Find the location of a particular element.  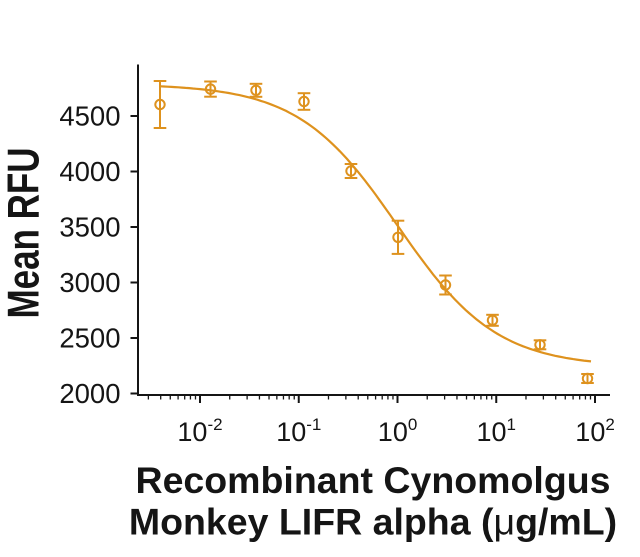

svg-text: 3500 is located at coordinates (89, 226).